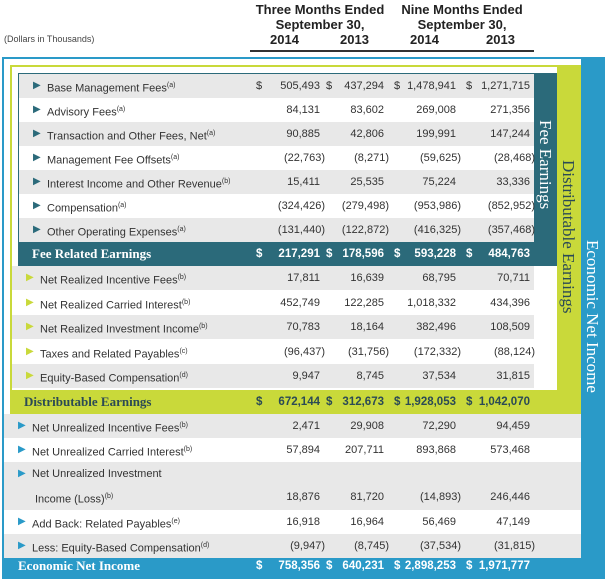 The height and width of the screenshot is (579, 605). What do you see at coordinates (431, 302) in the screenshot?
I see `value-cell: 1,018,332` at bounding box center [431, 302].